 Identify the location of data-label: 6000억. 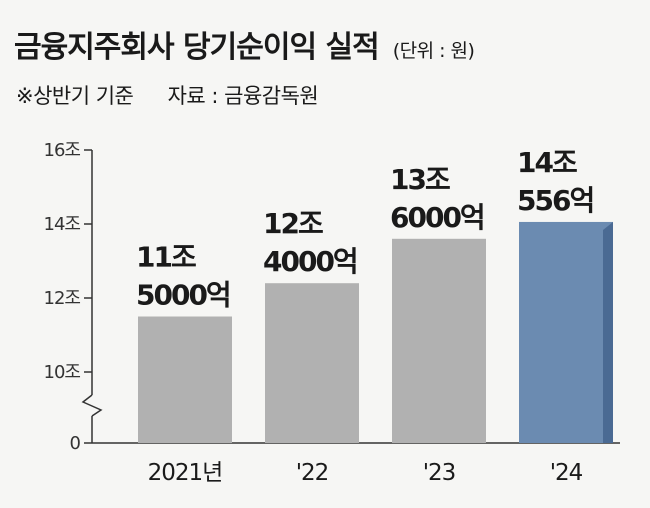
(437, 217).